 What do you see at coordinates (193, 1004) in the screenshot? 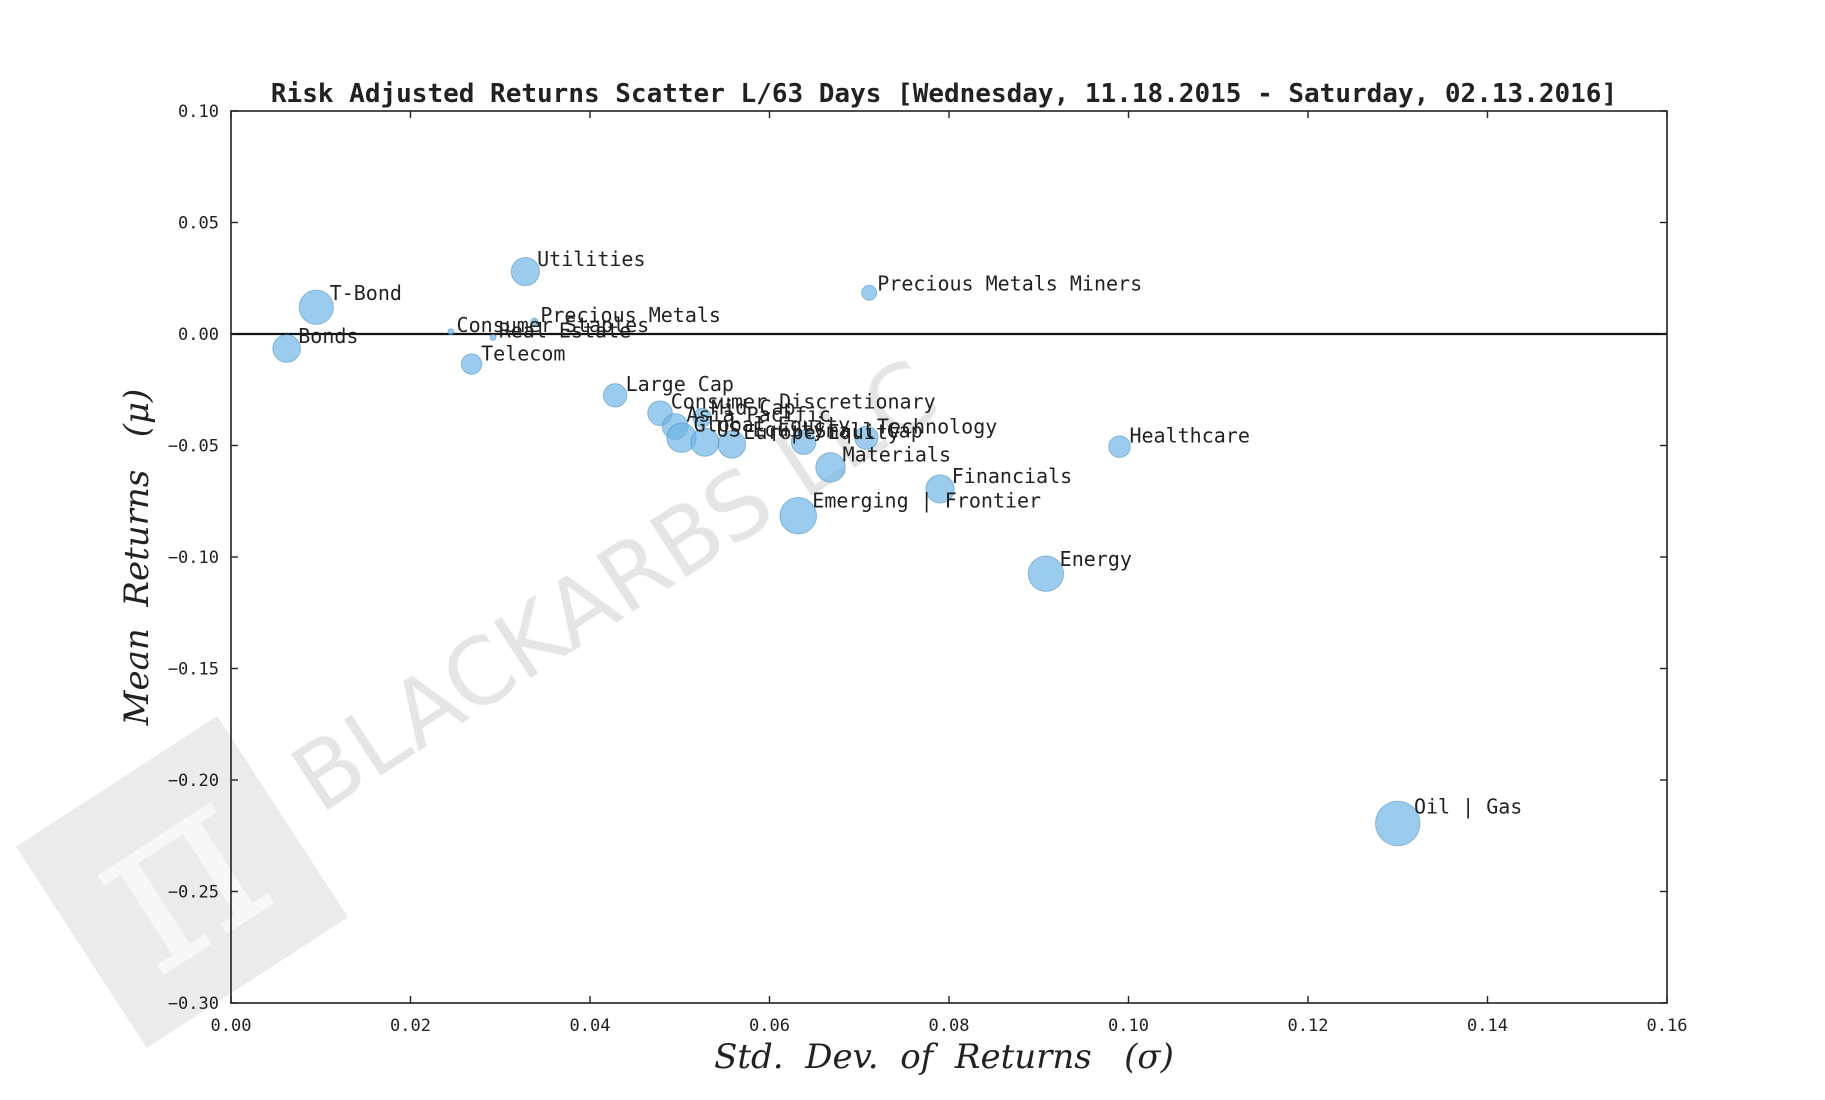
I see `y-tick-label: −0.30` at bounding box center [193, 1004].